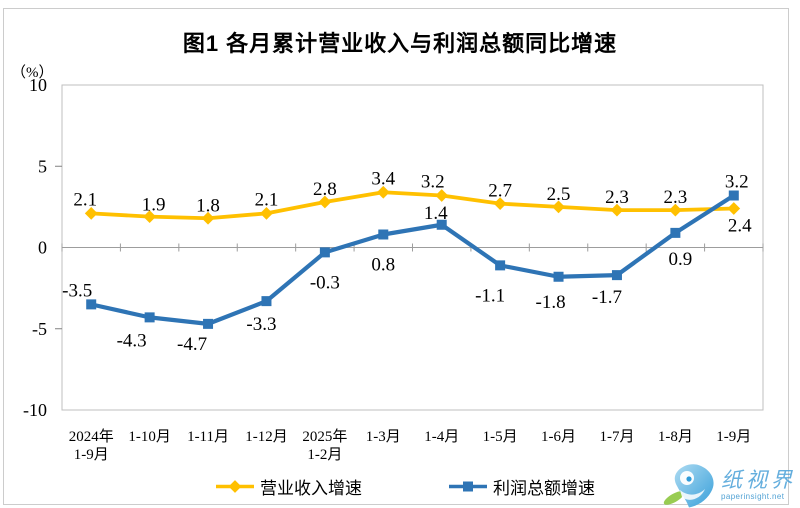 The height and width of the screenshot is (508, 800). What do you see at coordinates (500, 191) in the screenshot?
I see `data-label: 2.7` at bounding box center [500, 191].